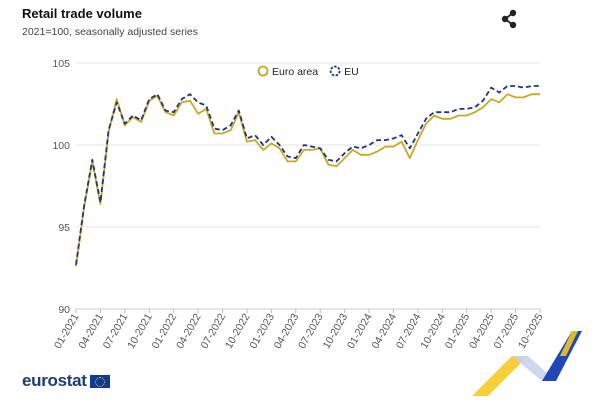 The image size is (600, 400). Describe the element at coordinates (64, 228) in the screenshot. I see `y-tick-label: 95` at that location.